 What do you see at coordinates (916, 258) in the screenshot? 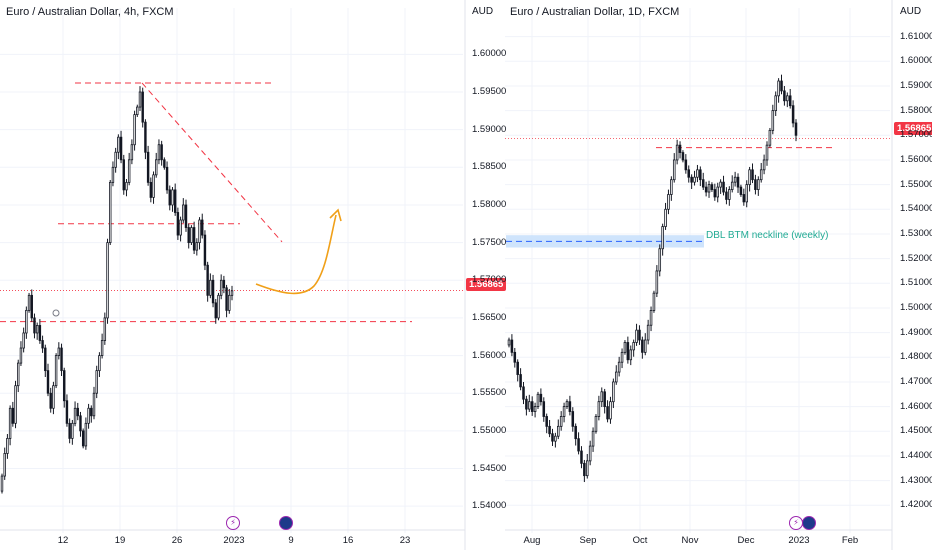
I see `price-tick-label: 1.52000` at bounding box center [916, 258].